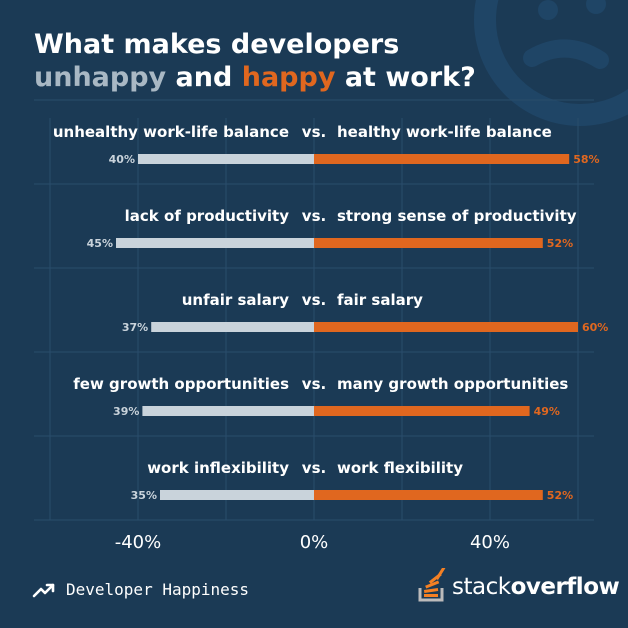 The height and width of the screenshot is (628, 628). Describe the element at coordinates (181, 384) in the screenshot. I see `unhappy-factor-label: few growth opportunities` at that location.